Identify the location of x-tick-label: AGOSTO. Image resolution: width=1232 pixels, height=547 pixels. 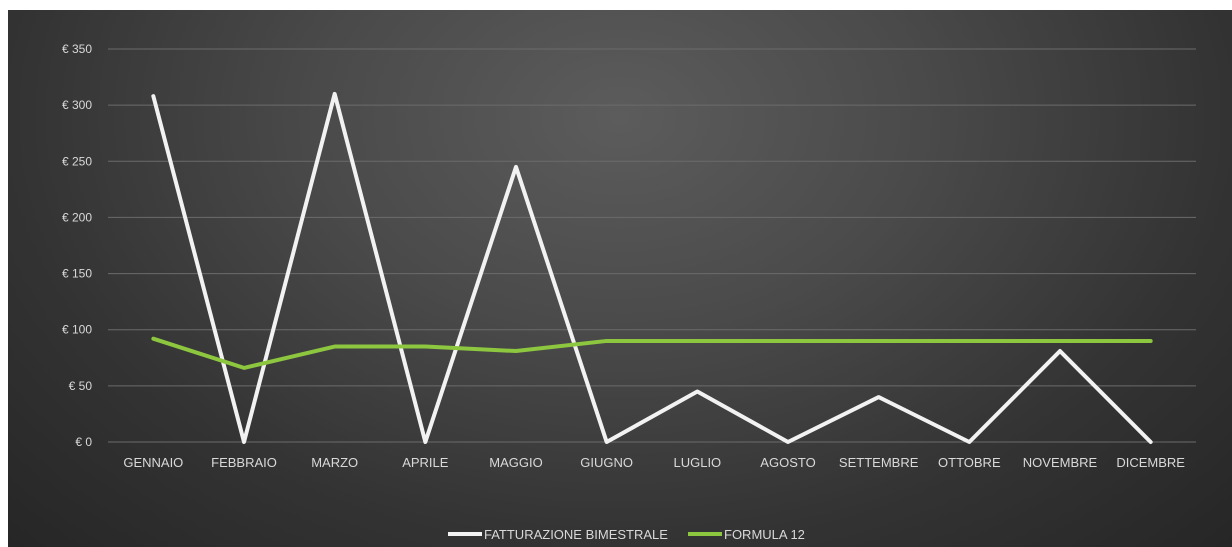
(787, 462).